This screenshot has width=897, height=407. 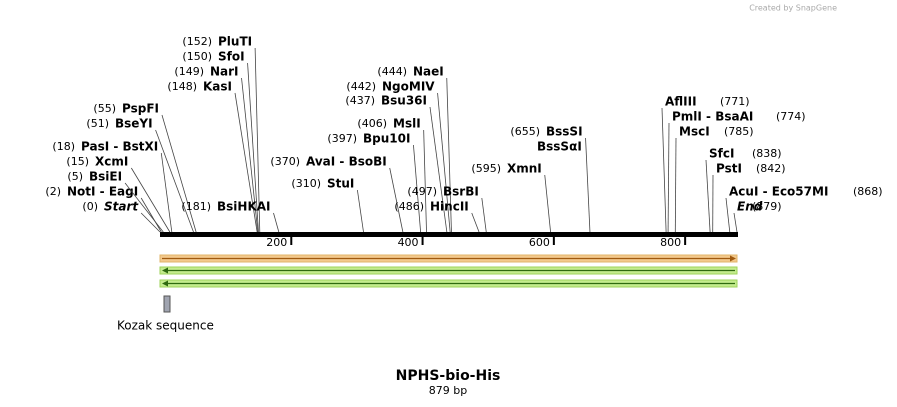 What do you see at coordinates (461, 192) in the screenshot?
I see `enzyme-name: BsrBI` at bounding box center [461, 192].